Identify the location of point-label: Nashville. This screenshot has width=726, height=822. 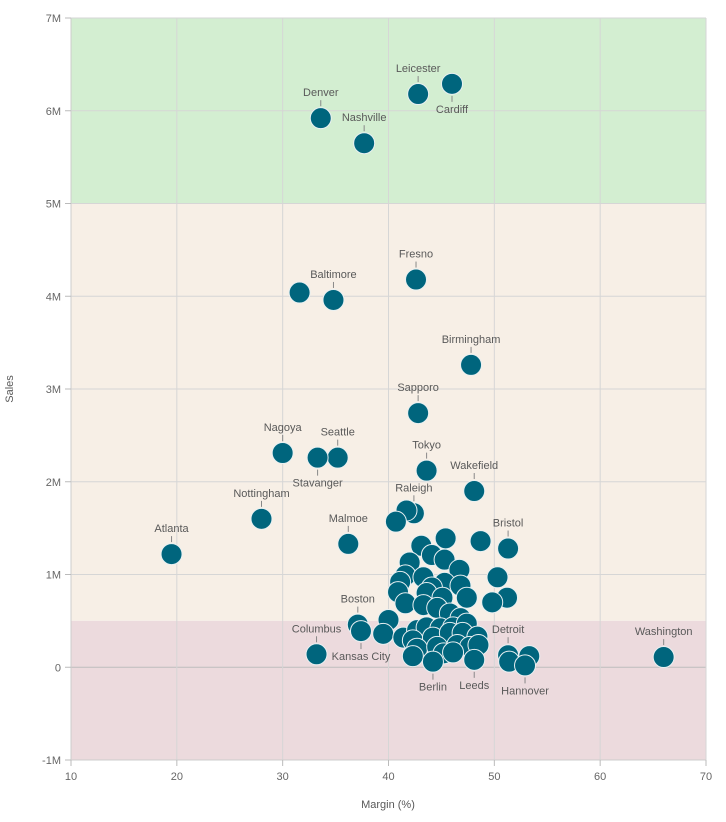
(364, 118).